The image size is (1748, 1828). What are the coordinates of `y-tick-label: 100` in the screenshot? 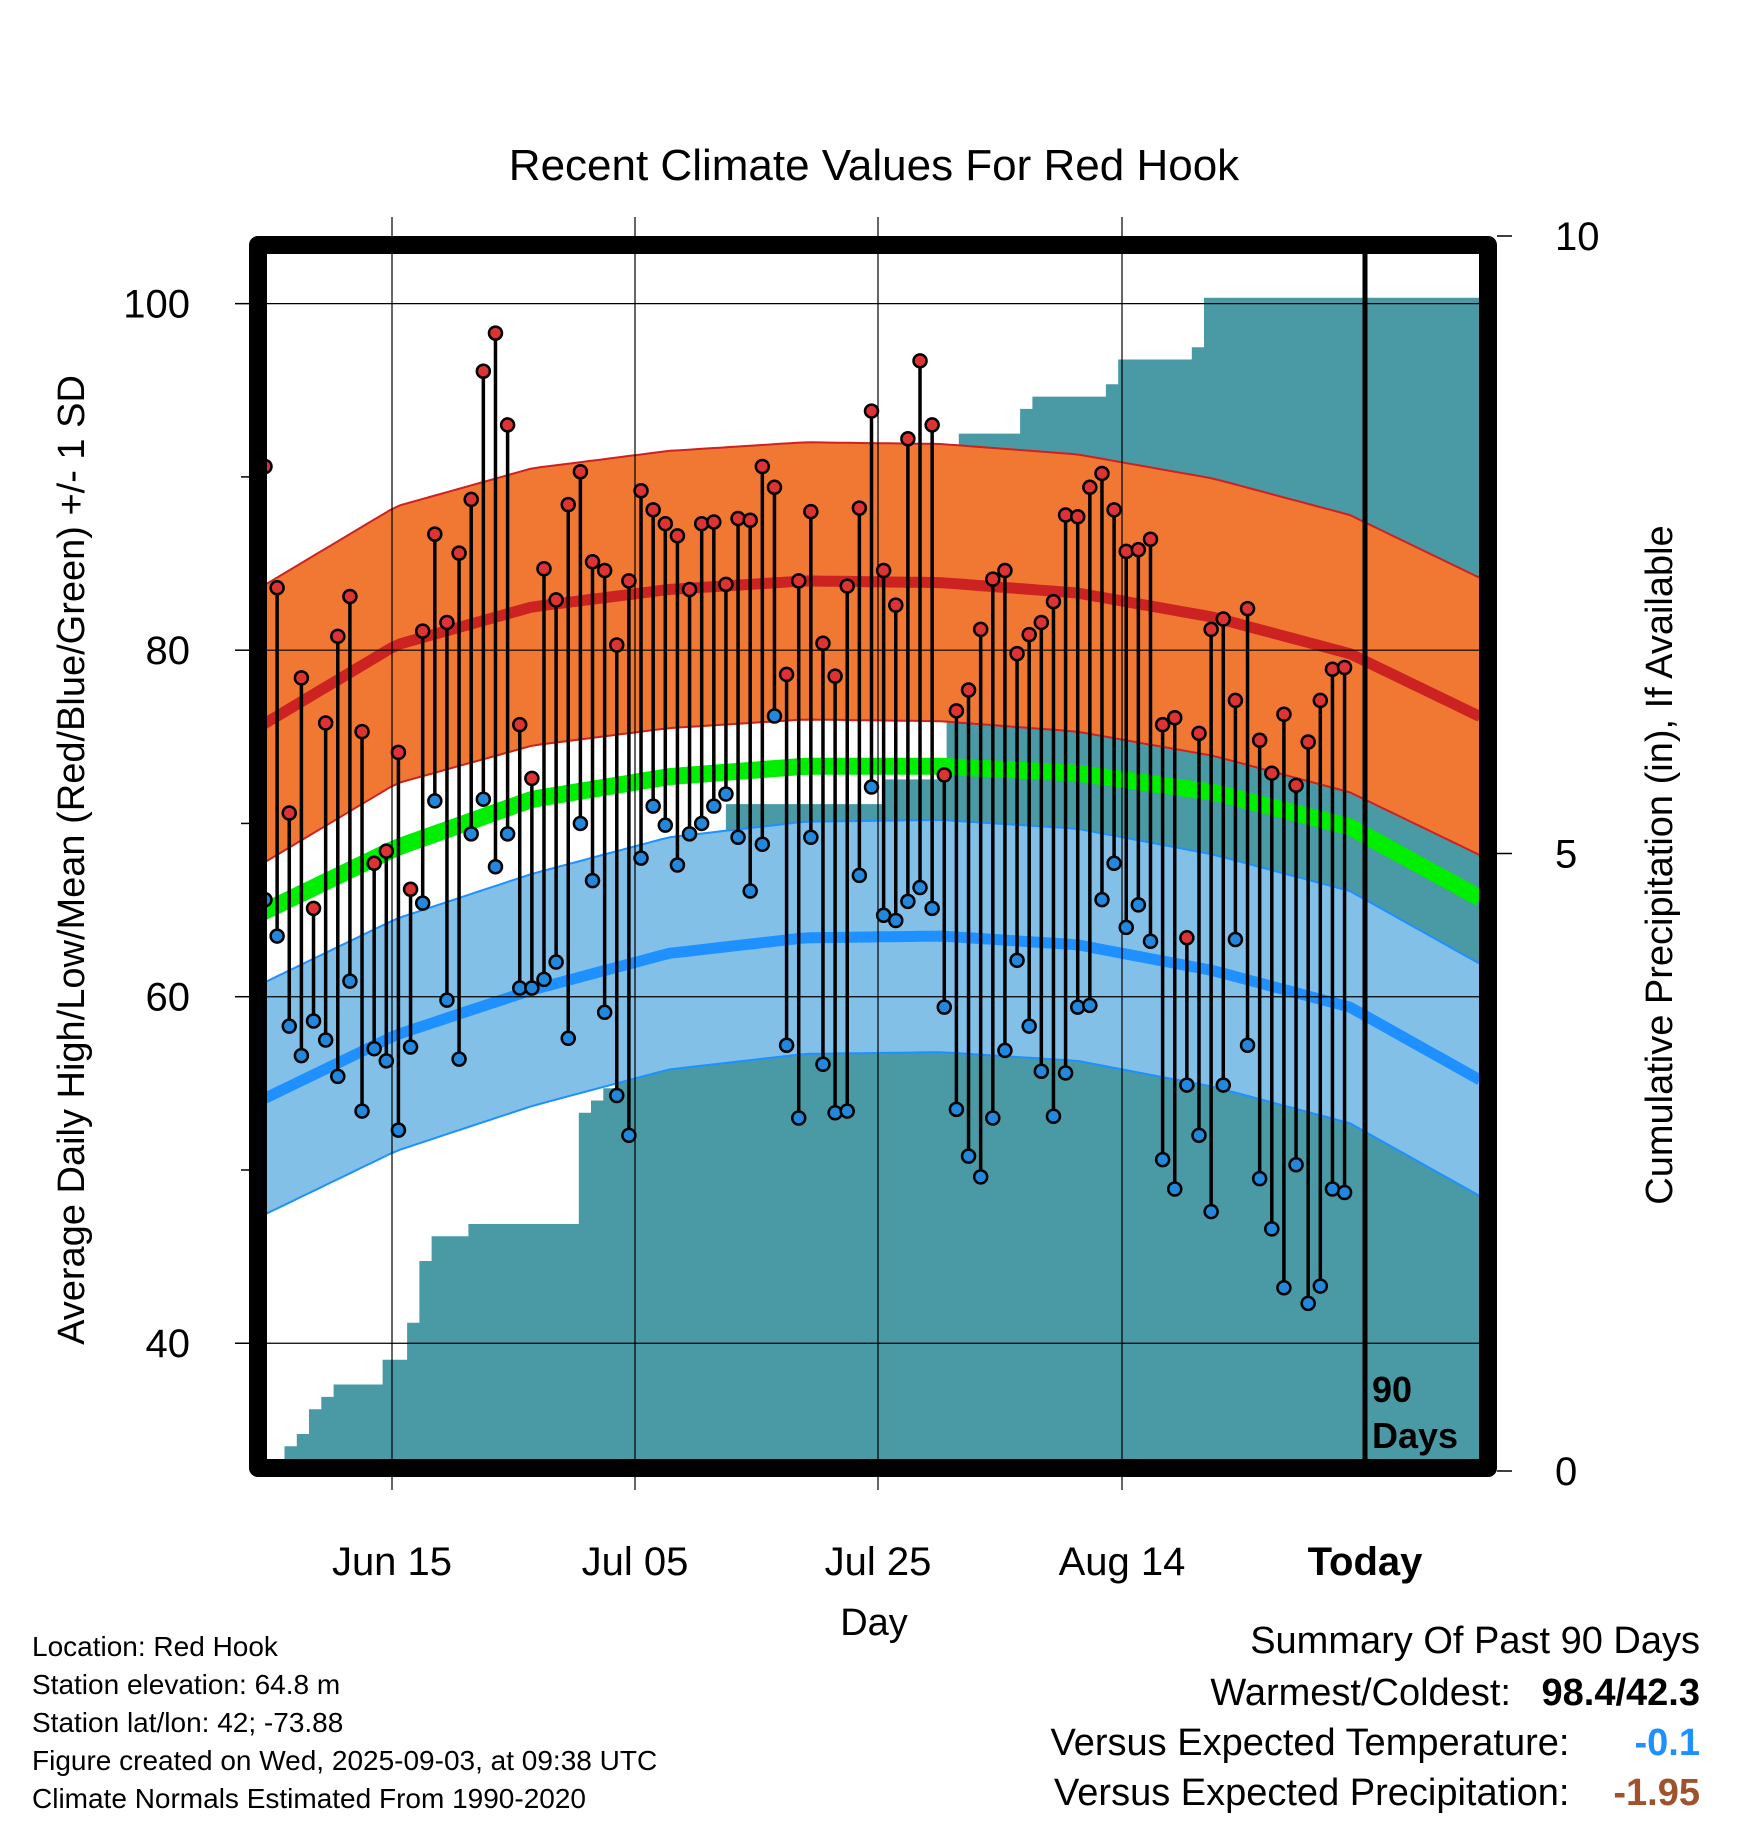 It's located at (156, 305).